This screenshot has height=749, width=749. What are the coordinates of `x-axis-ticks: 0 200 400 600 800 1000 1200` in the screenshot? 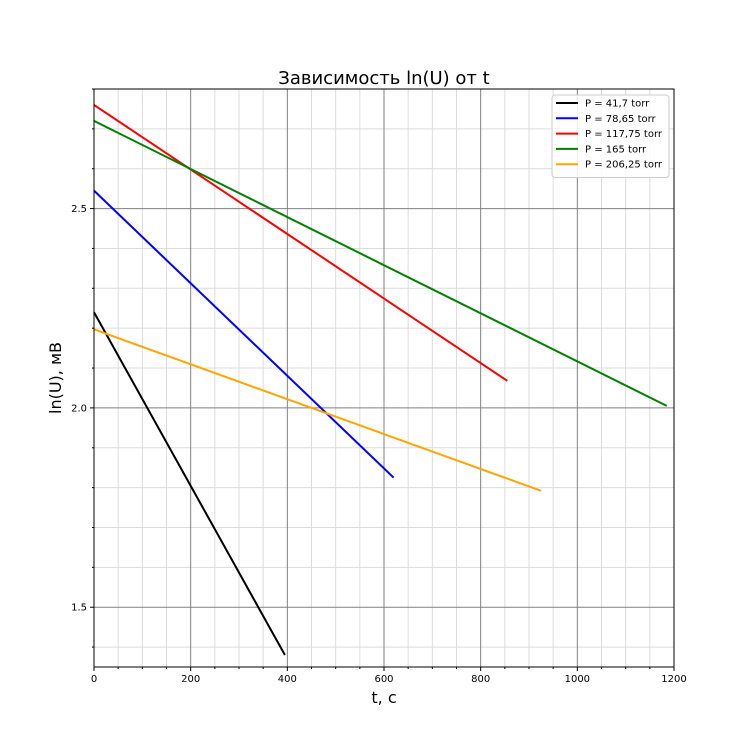 It's located at (389, 676).